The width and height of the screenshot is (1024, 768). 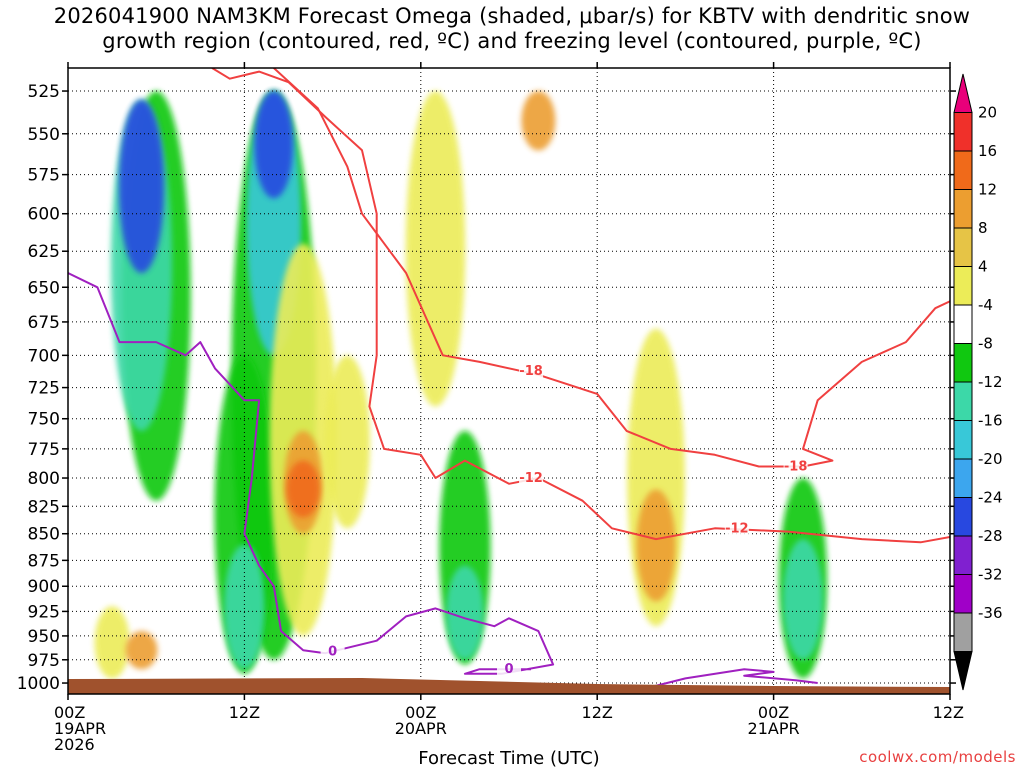 What do you see at coordinates (990, 421) in the screenshot?
I see `colorbar-label: -16` at bounding box center [990, 421].